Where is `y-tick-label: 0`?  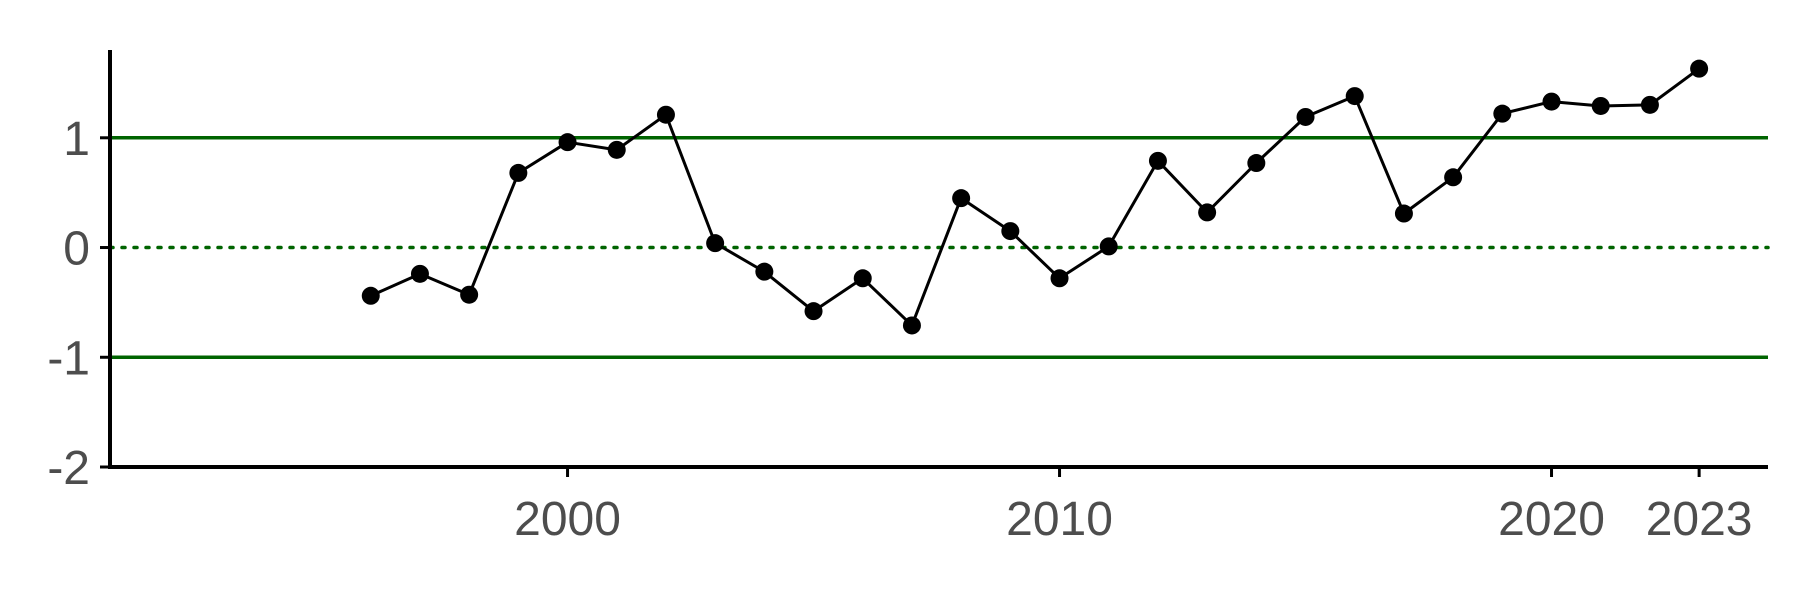
y-tick-label: 0 is located at coordinates (76, 249).